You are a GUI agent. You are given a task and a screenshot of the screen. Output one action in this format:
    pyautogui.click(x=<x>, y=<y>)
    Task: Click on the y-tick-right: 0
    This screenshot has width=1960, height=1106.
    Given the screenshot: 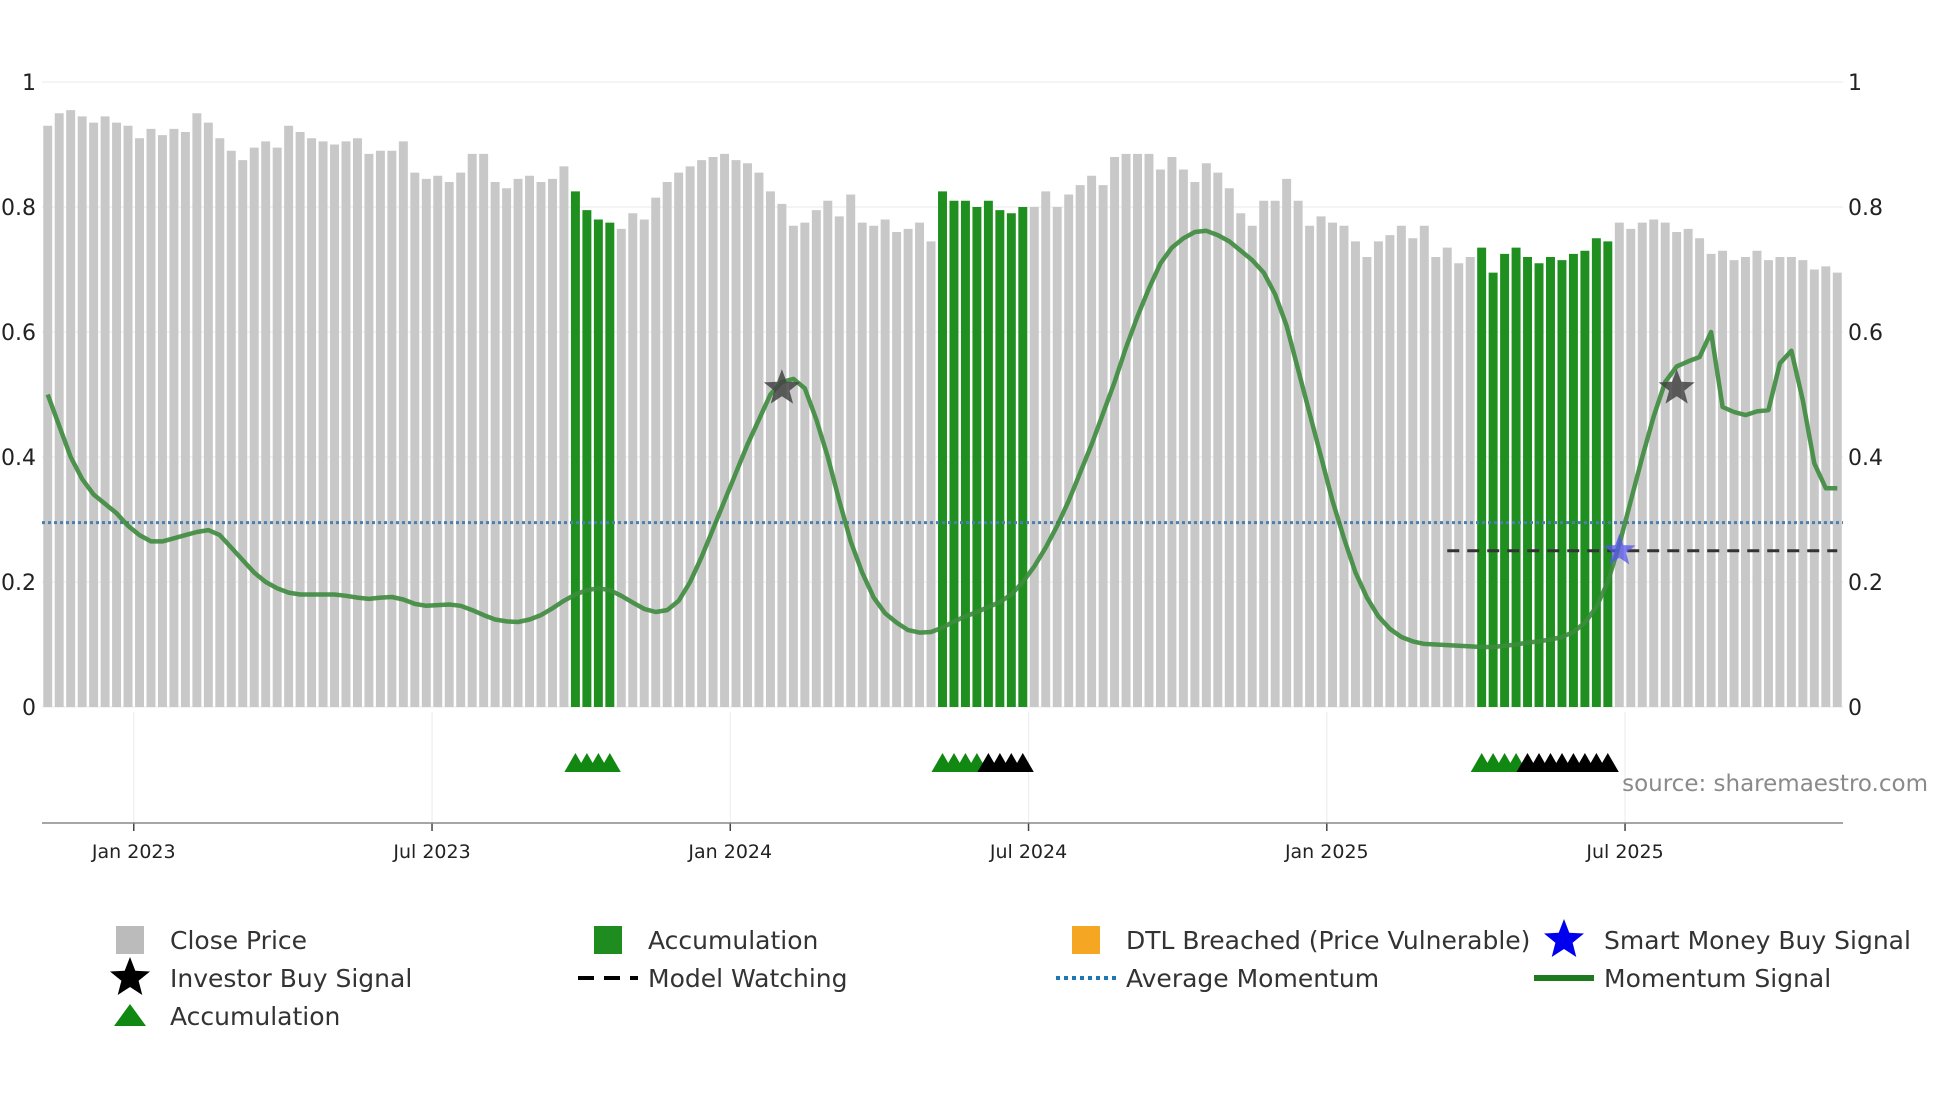 What is the action you would take?
    pyautogui.click(x=1855, y=708)
    